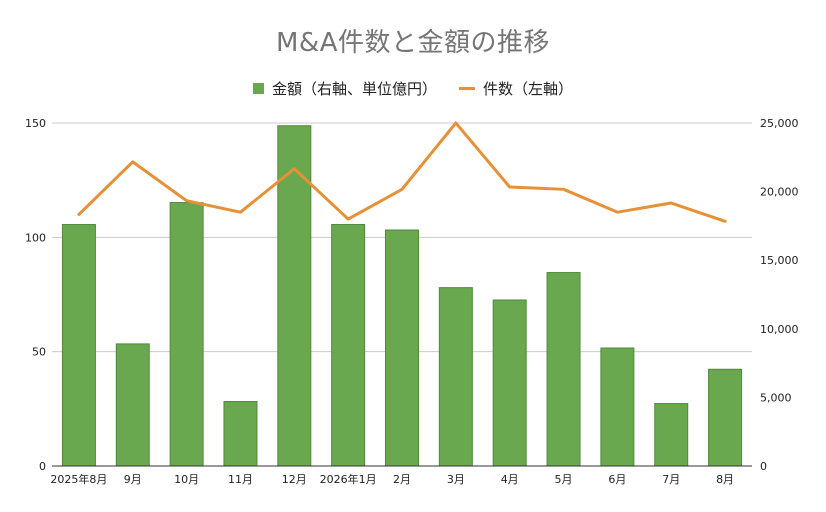  I want to click on x-tick-label: 11月, so click(240, 479).